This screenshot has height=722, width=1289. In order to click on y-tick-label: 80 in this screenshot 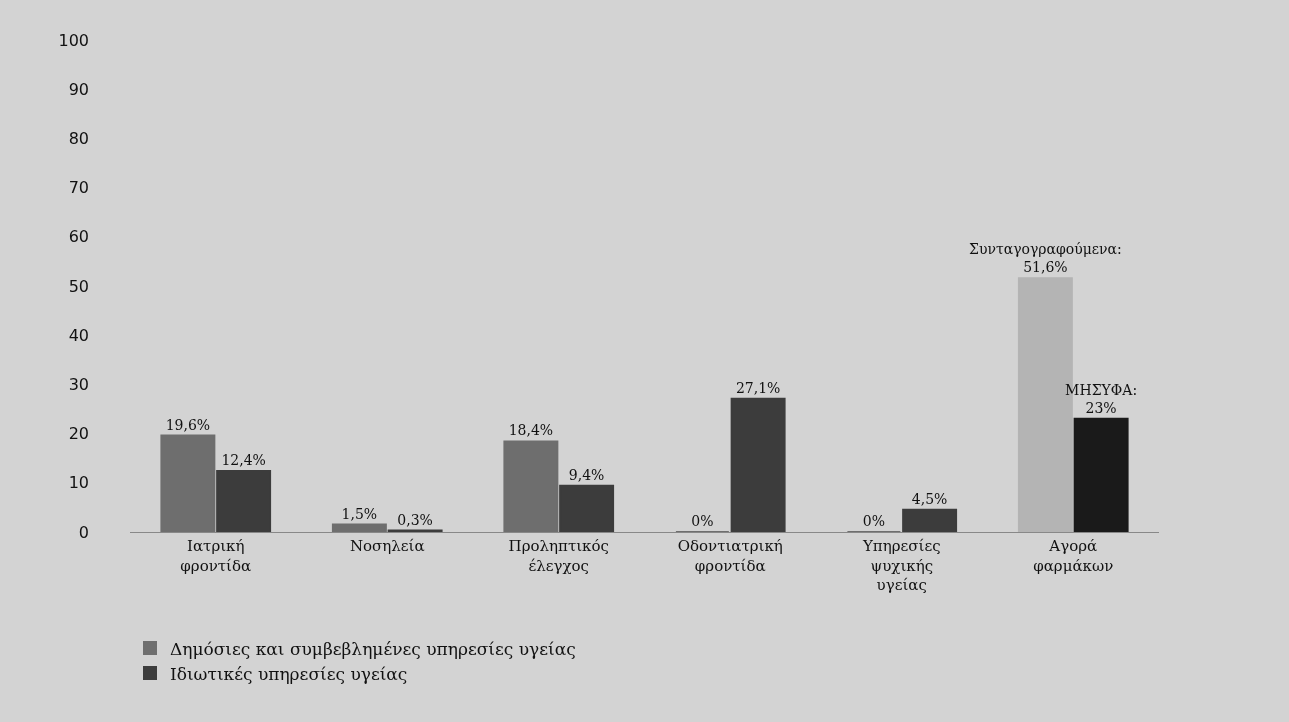, I will do `click(78, 138)`.